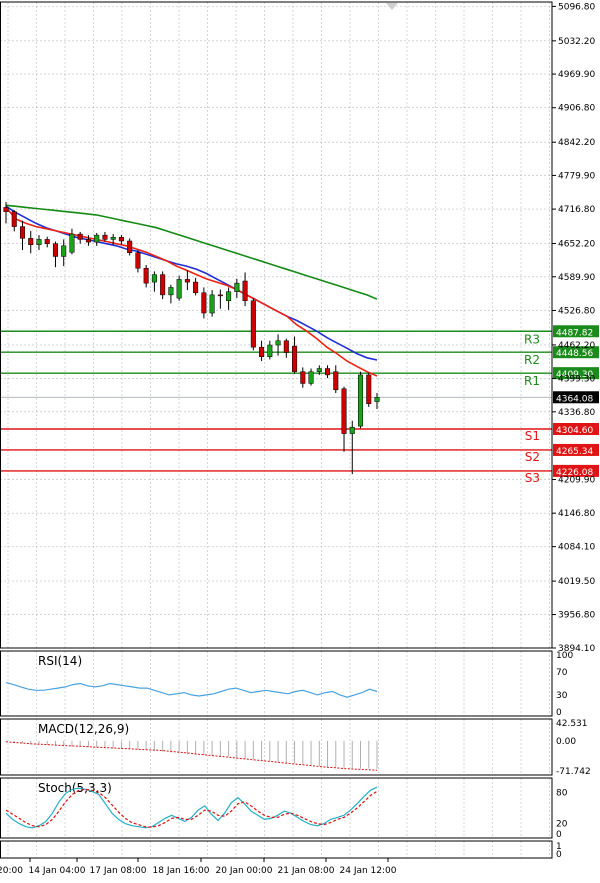 Image resolution: width=600 pixels, height=883 pixels. Describe the element at coordinates (576, 245) in the screenshot. I see `price-tick-label: 4652.20` at that location.